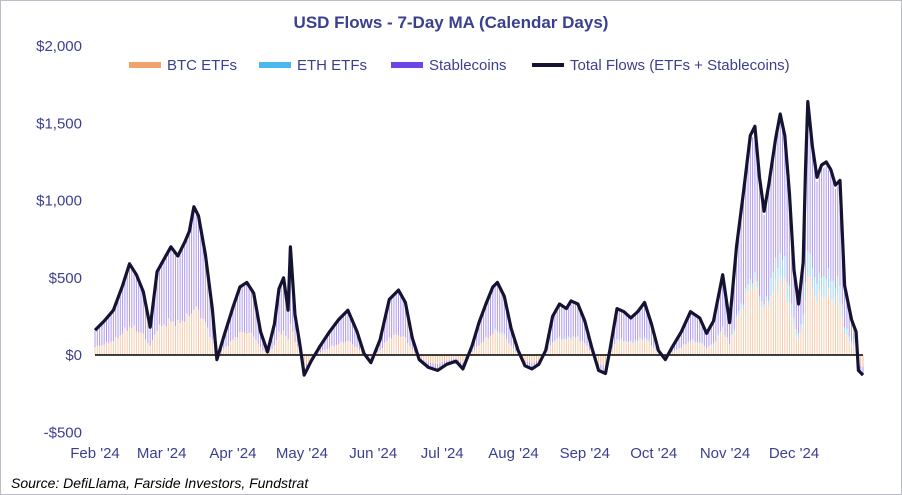 The height and width of the screenshot is (495, 902). Describe the element at coordinates (451, 22) in the screenshot. I see `chart-title: USD Flows - 7-Day MA (Calendar Days)` at that location.